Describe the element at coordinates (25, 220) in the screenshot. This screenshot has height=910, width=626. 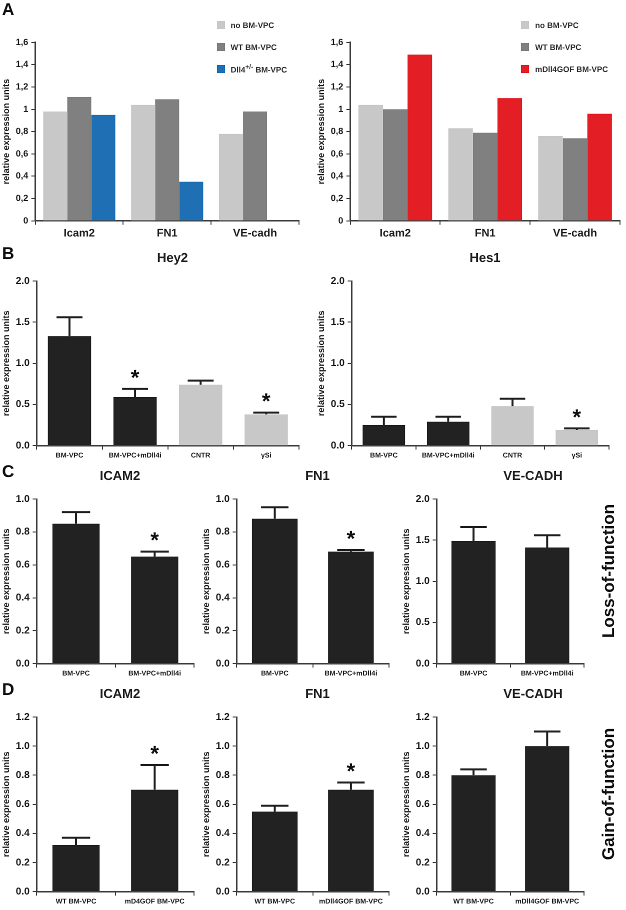
I see `y-tick-label: 0` at that location.